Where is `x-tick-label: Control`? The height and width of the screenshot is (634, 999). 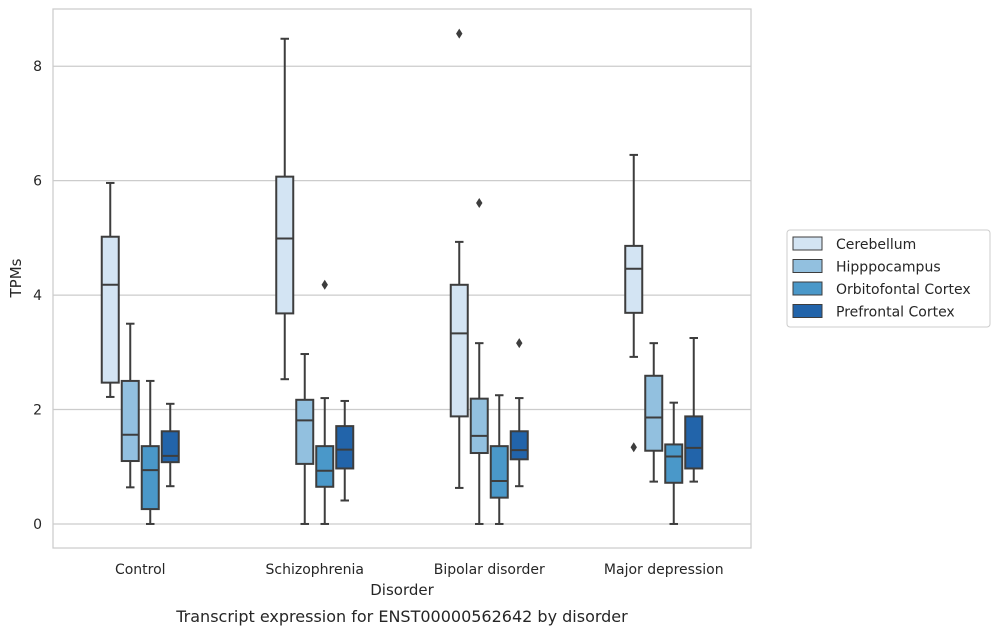 x-tick-label: Control is located at coordinates (140, 570).